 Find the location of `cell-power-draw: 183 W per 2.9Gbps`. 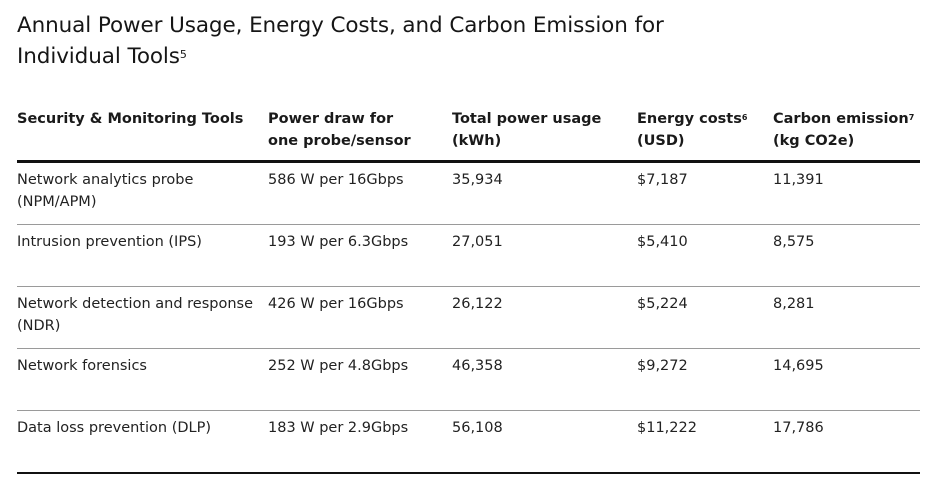

cell-power-draw: 183 W per 2.9Gbps is located at coordinates (338, 428).